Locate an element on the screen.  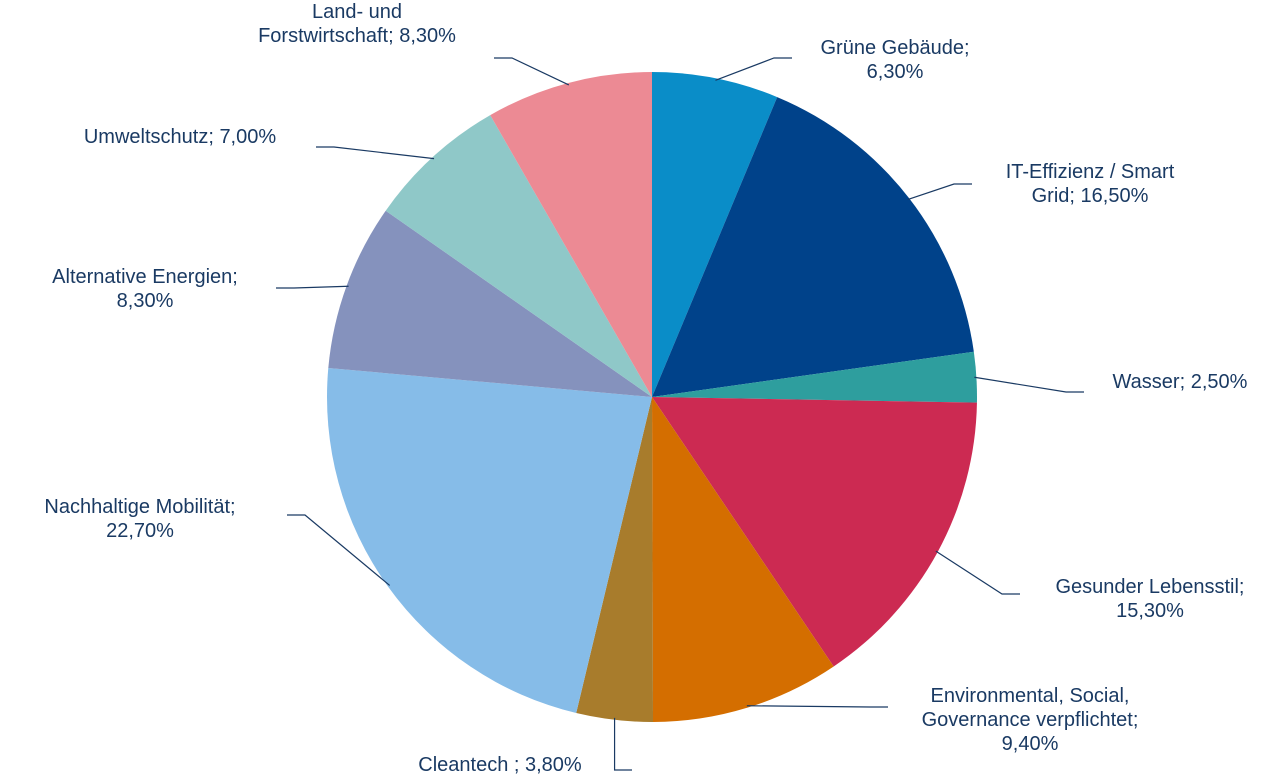
category-label: Land- und Forstwirtschaft; is located at coordinates (330, 24).